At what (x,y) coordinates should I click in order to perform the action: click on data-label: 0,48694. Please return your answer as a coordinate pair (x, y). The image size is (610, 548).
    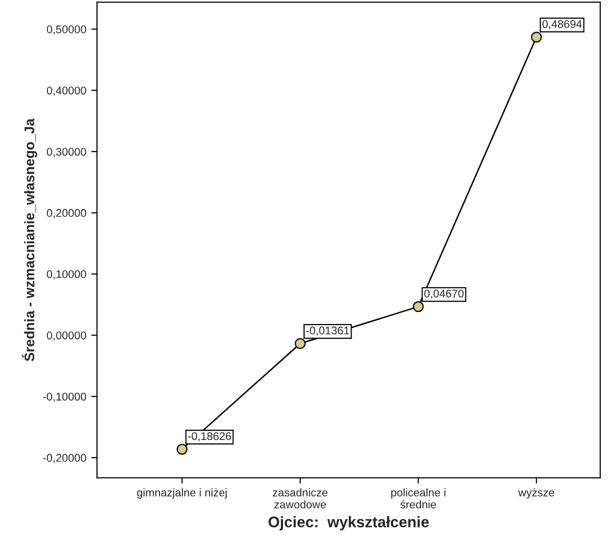
    Looking at the image, I should click on (562, 25).